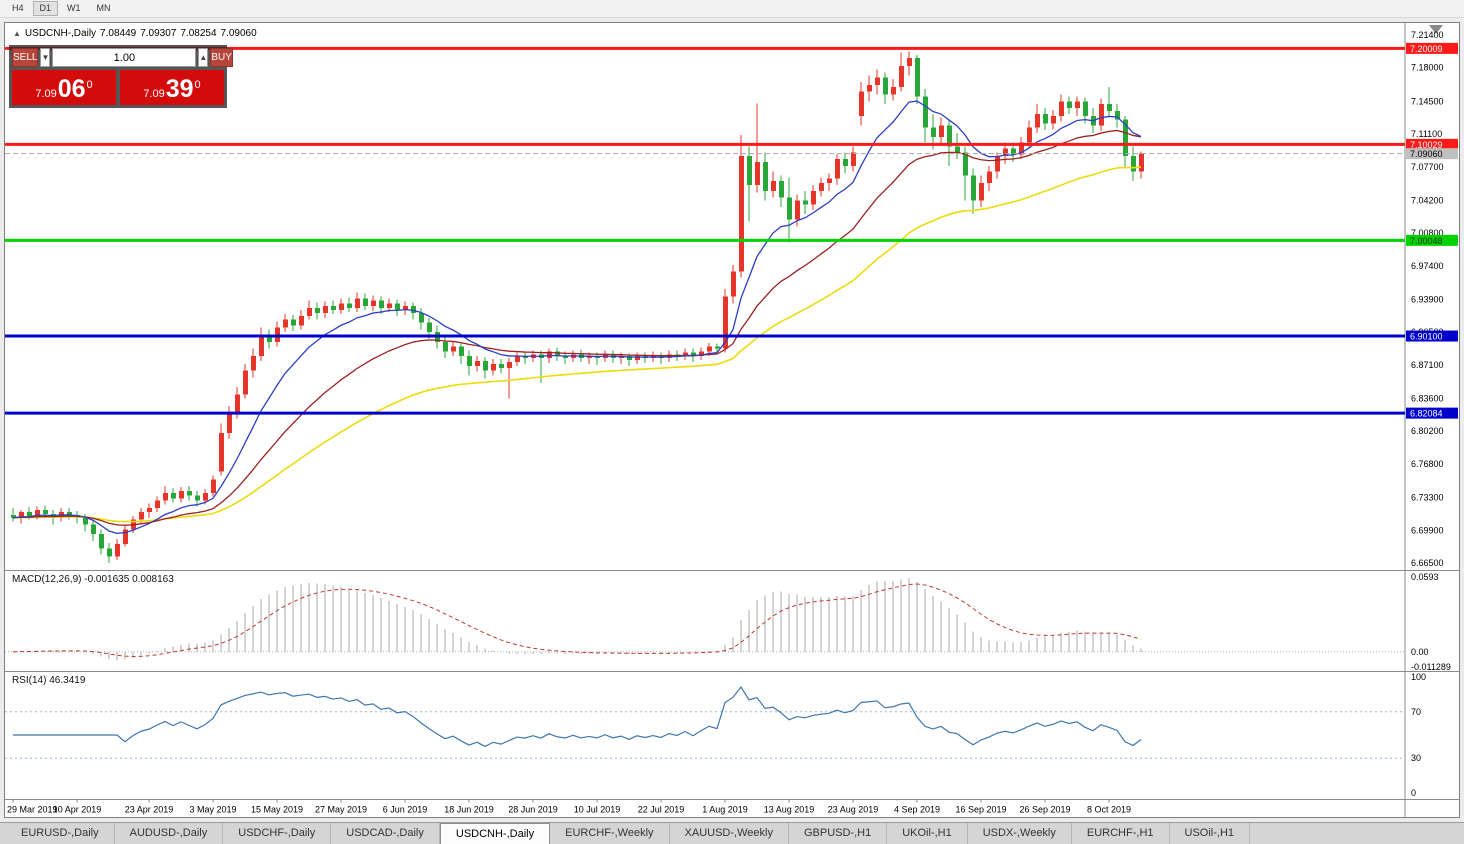 The width and height of the screenshot is (1464, 844). I want to click on sell-price-display: 7.09 06 0, so click(64, 87).